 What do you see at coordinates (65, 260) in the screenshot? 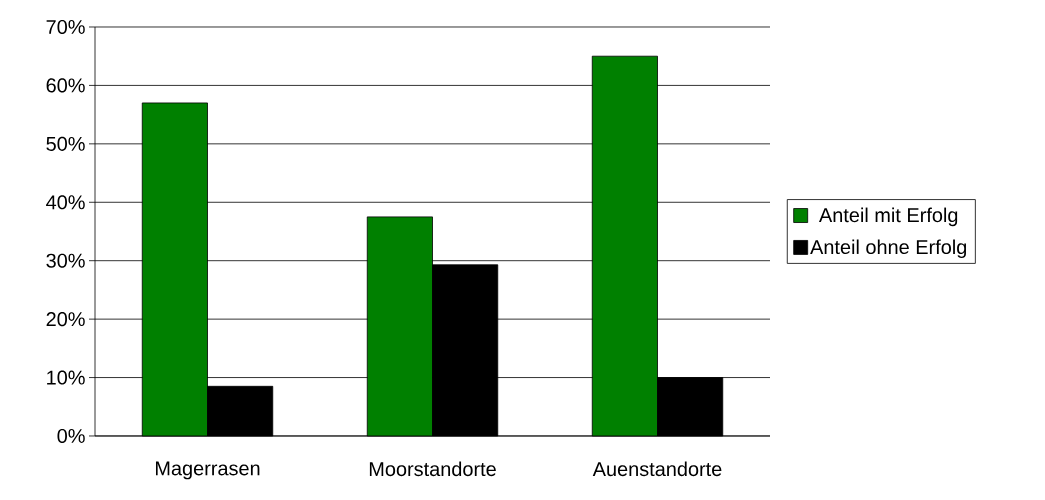
I see `y-tick-label: 30%` at bounding box center [65, 260].